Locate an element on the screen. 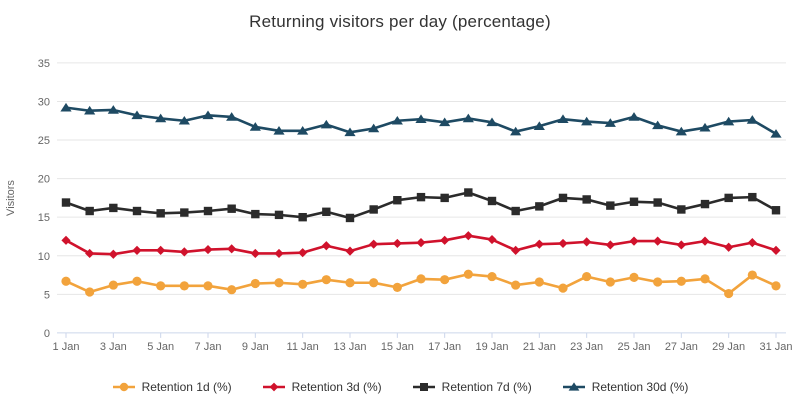 This screenshot has height=400, width=800. y-tick-label: 25 is located at coordinates (44, 141).